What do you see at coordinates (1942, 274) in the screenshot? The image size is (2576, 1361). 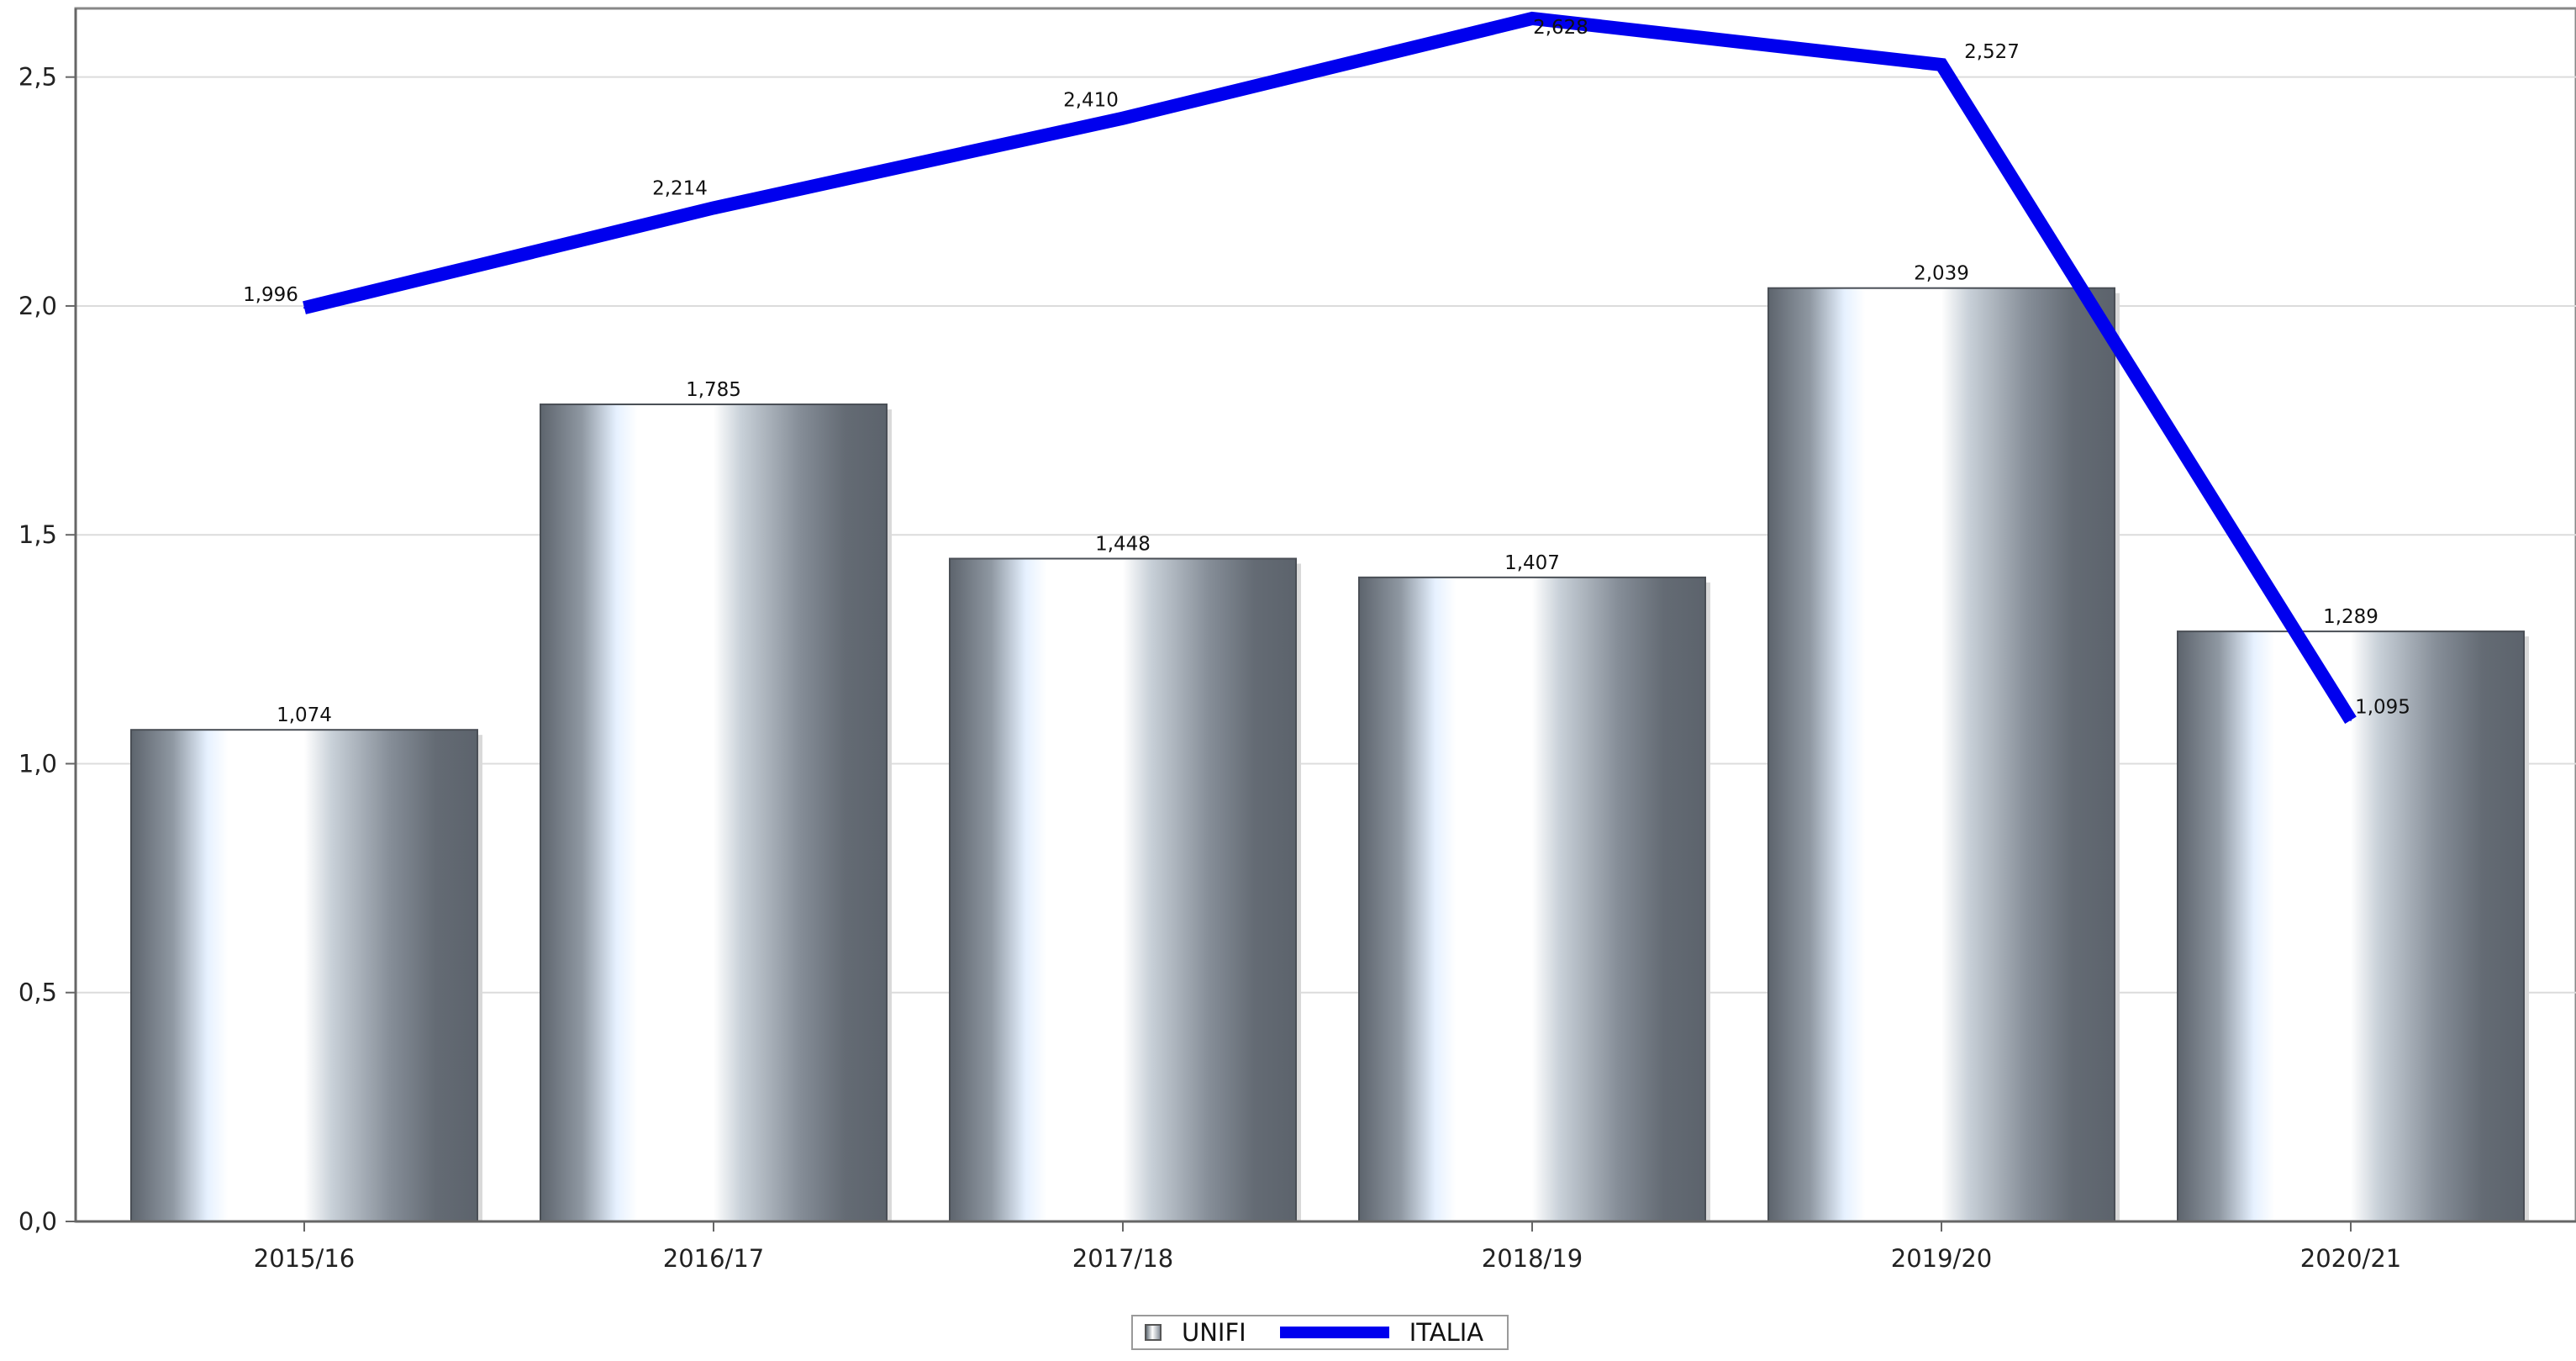 I see `bar-data-label: 2,039` at bounding box center [1942, 274].